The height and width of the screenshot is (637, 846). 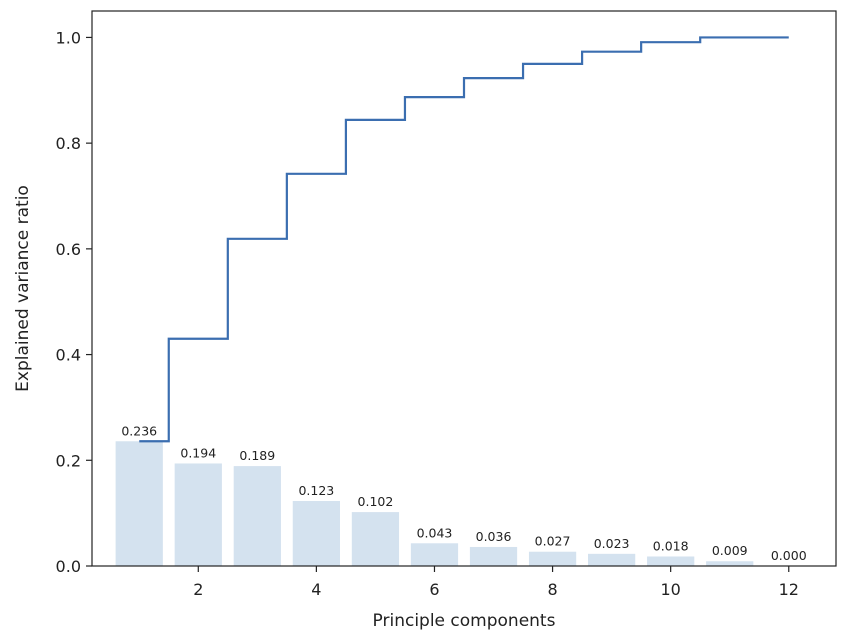 I want to click on bar-value-label: 0.036, so click(x=494, y=536).